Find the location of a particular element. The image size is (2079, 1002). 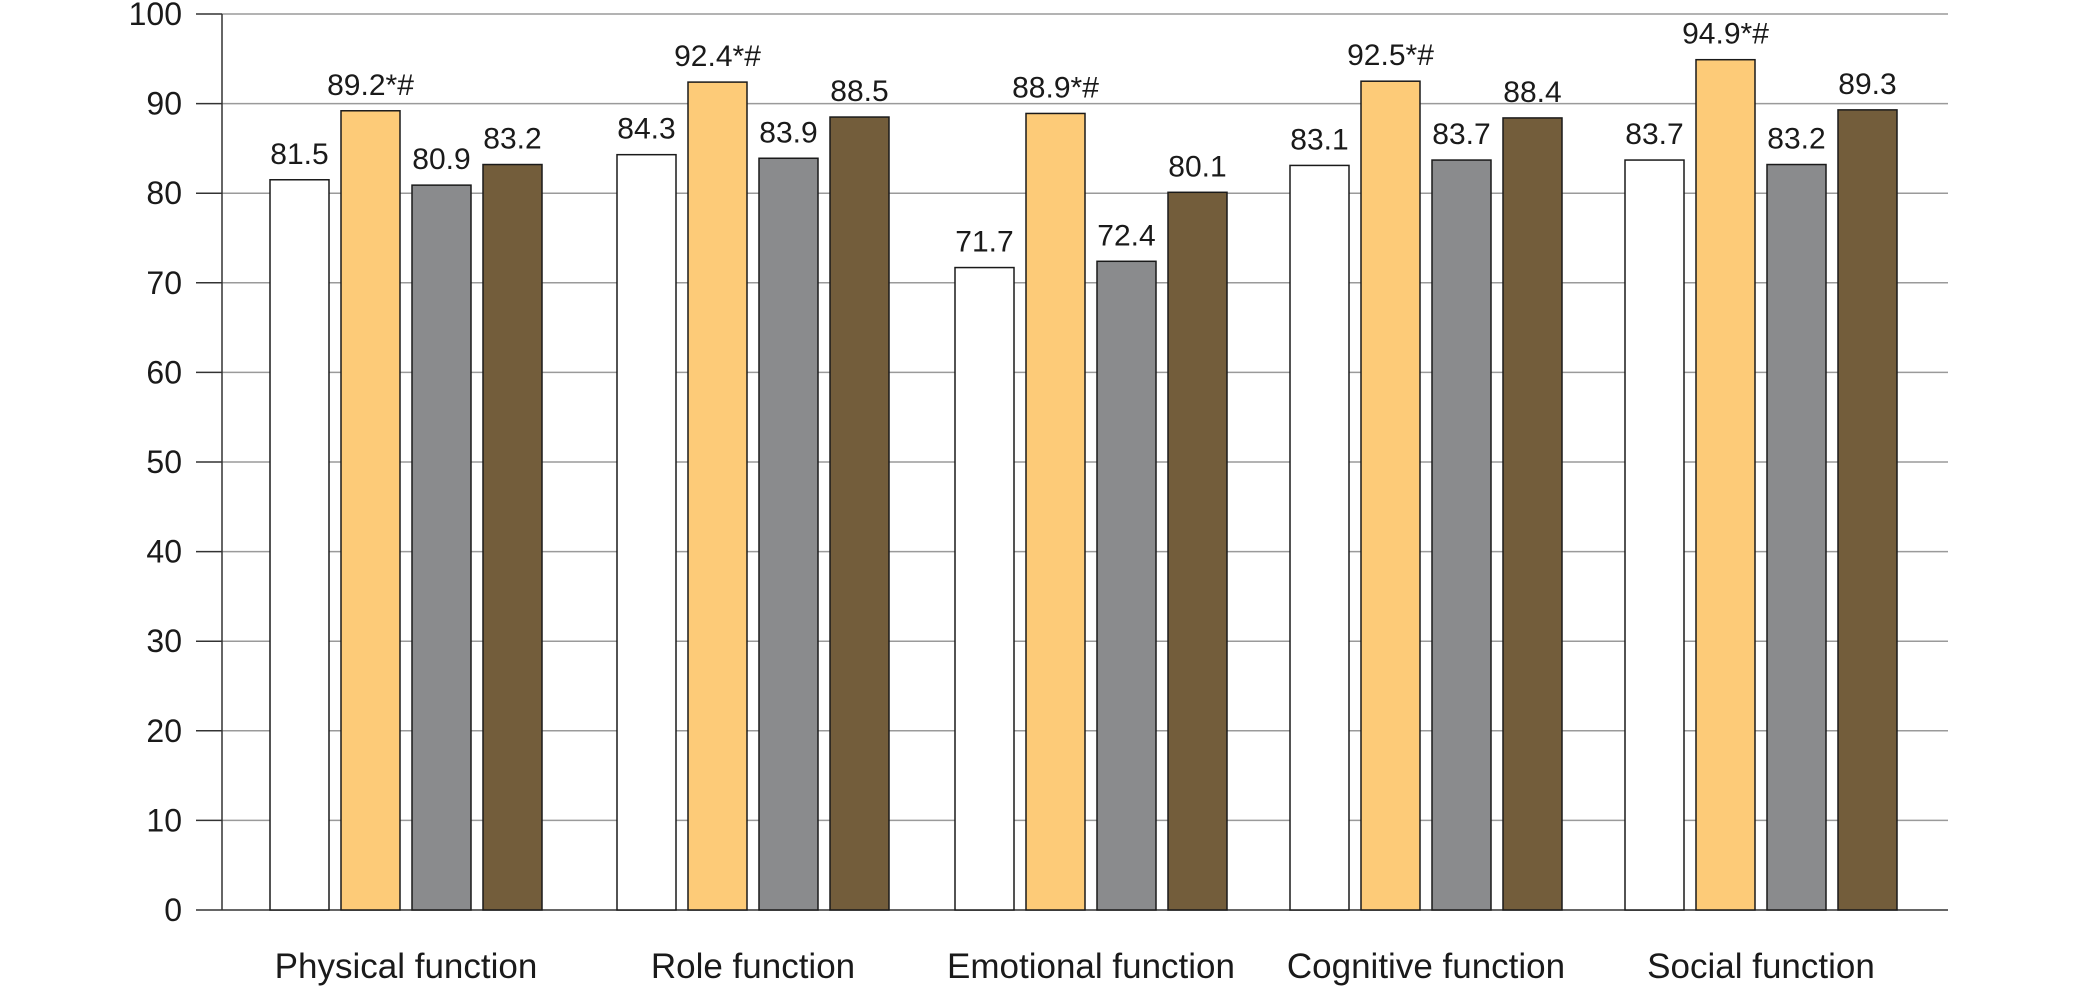

y-tick-label: 0 is located at coordinates (173, 910).